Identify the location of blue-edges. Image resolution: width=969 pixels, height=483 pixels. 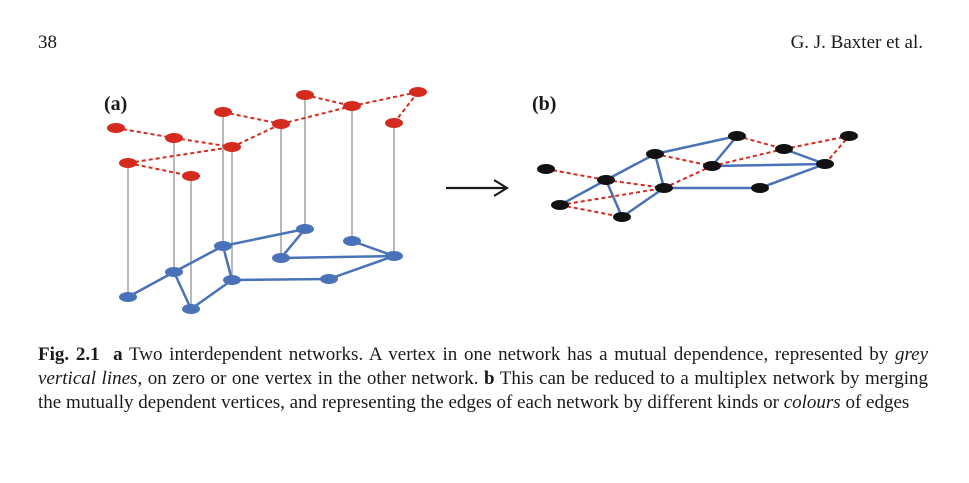
(692, 176).